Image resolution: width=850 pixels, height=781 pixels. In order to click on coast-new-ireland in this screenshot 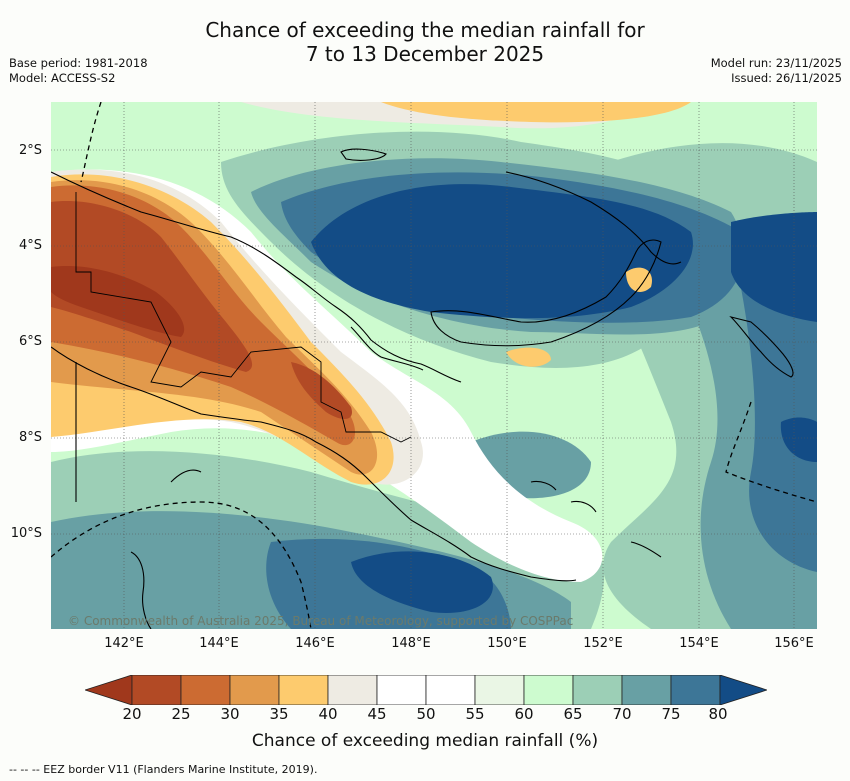, I will do `click(593, 218)`.